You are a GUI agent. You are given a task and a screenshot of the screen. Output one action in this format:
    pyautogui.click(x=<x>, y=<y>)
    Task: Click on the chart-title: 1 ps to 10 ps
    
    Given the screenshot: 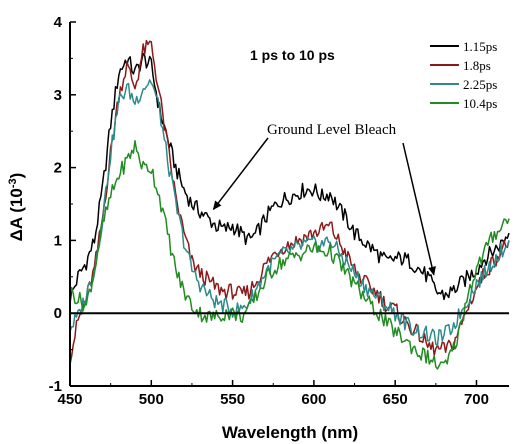 What is the action you would take?
    pyautogui.click(x=292, y=55)
    